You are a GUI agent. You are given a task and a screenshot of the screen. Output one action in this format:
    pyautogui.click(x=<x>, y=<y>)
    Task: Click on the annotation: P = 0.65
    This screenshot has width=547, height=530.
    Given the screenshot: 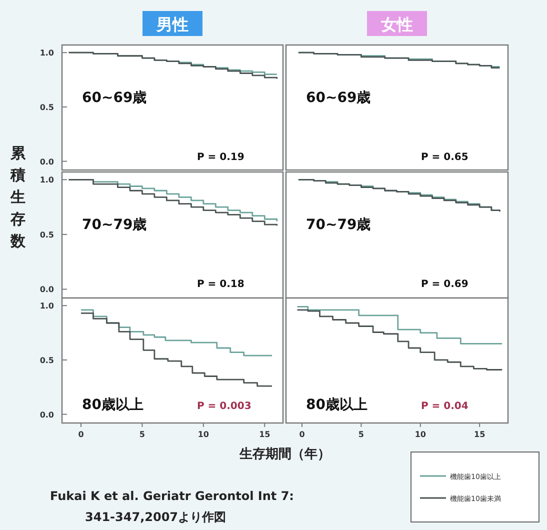 What is the action you would take?
    pyautogui.click(x=444, y=157)
    